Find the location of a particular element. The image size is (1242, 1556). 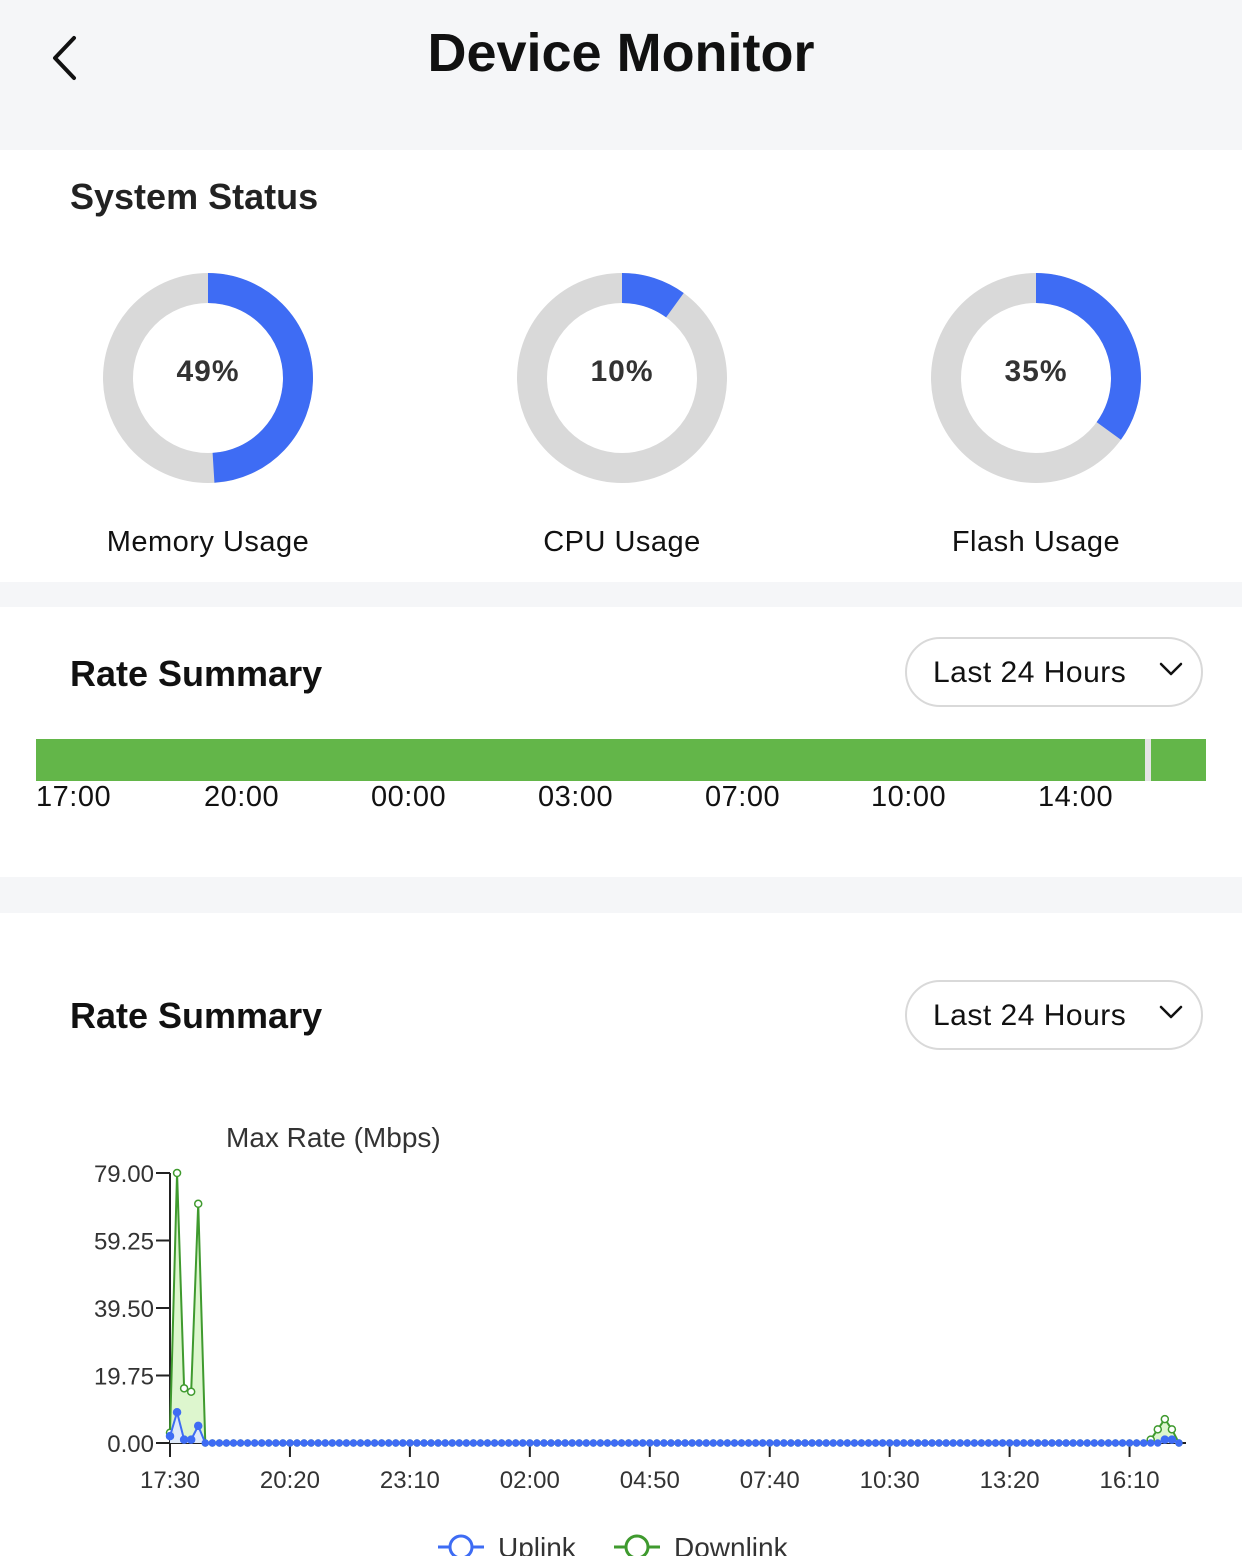

memory-usage-gauge: 49% is located at coordinates (208, 378).